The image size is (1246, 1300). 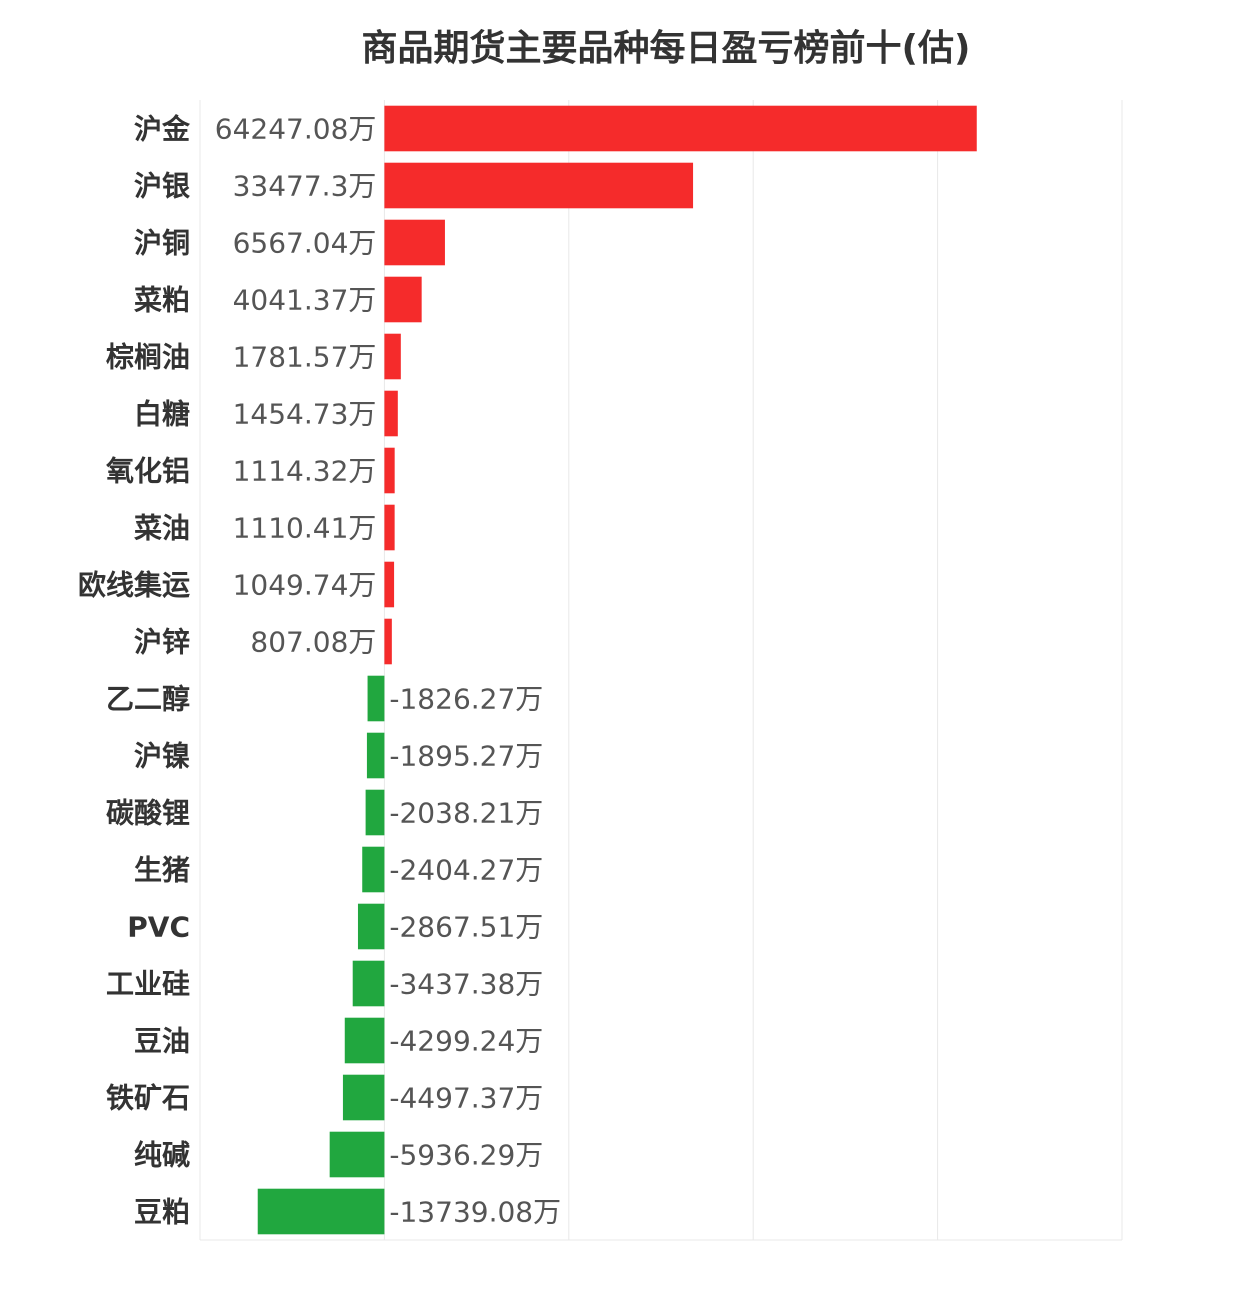 What do you see at coordinates (305, 414) in the screenshot?
I see `value-label-5: 1454.73万` at bounding box center [305, 414].